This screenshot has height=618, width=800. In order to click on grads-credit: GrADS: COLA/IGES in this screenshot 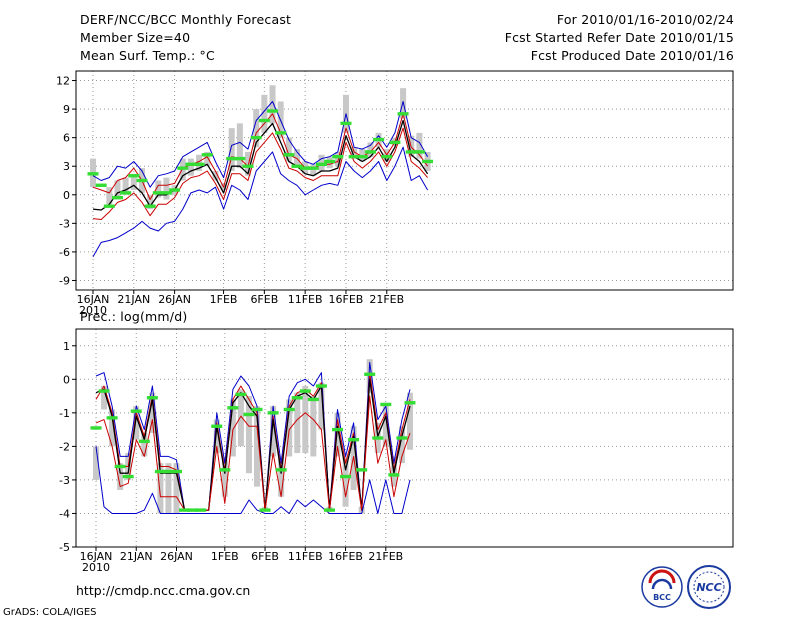, I will do `click(50, 612)`.